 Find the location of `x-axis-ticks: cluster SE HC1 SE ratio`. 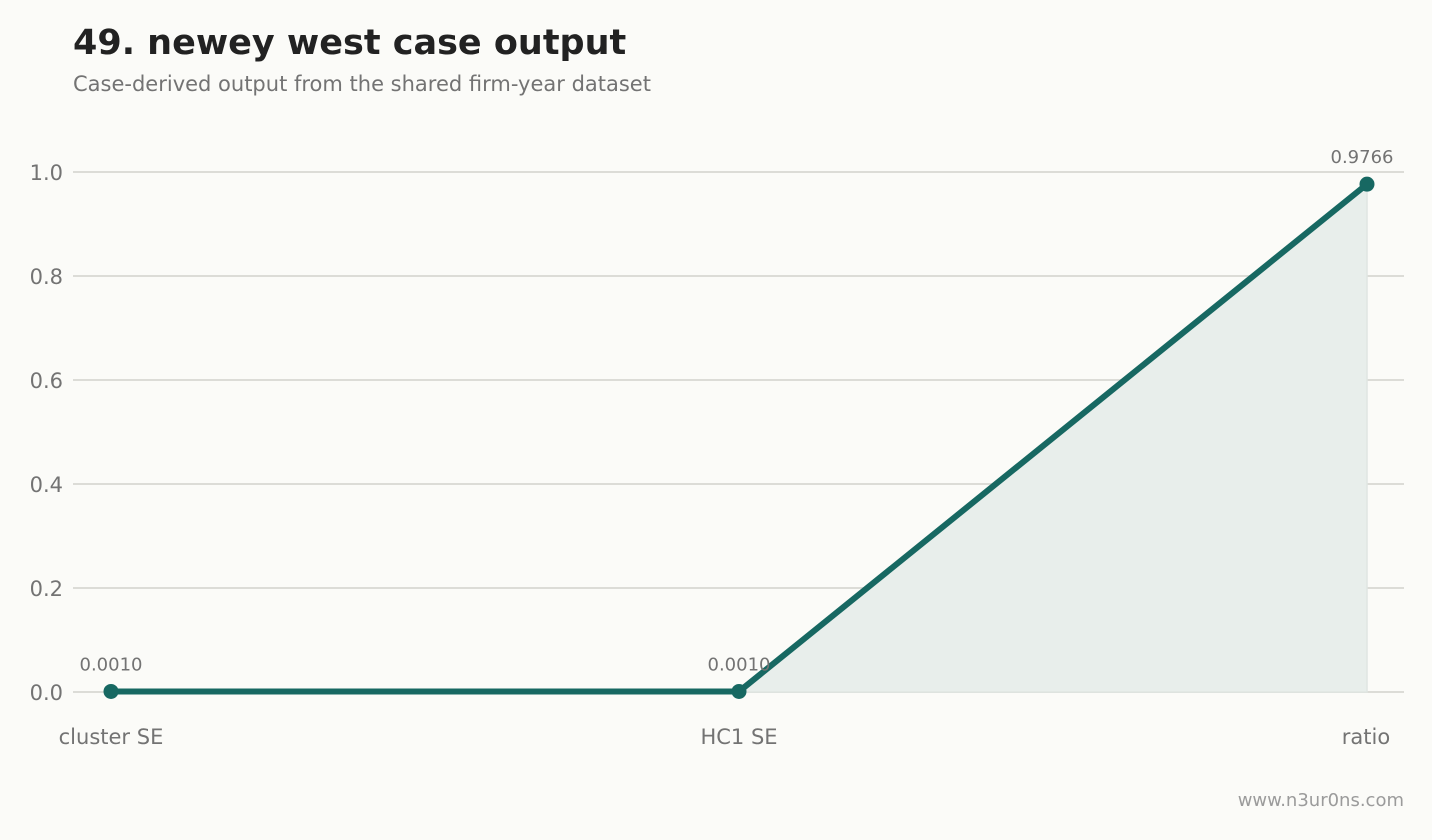

x-axis-ticks: cluster SE HC1 SE ratio is located at coordinates (725, 737).